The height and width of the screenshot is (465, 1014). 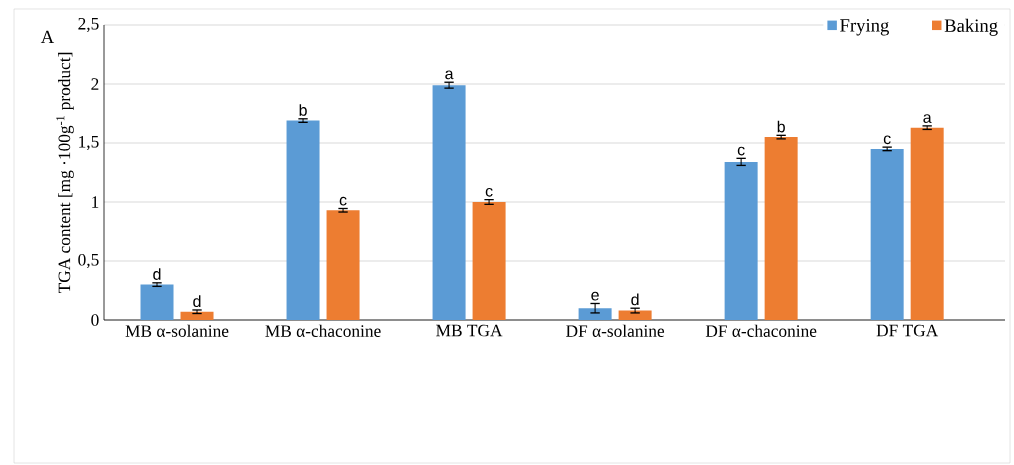 What do you see at coordinates (595, 296) in the screenshot?
I see `data-label: e` at bounding box center [595, 296].